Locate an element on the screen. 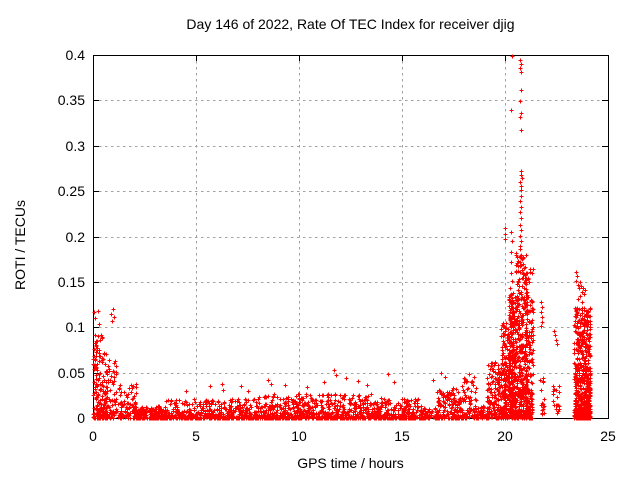 The width and height of the screenshot is (640, 480). x-tick-label: 20 is located at coordinates (505, 436).